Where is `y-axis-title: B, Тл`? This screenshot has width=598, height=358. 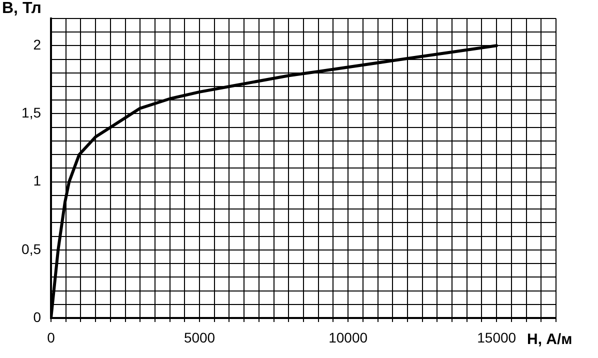 y-axis-title: B, Тл is located at coordinates (22, 9).